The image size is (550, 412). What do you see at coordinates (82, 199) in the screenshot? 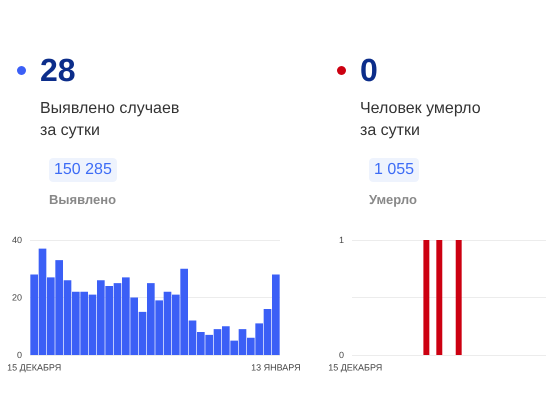
I see `text: Выявлено` at bounding box center [82, 199].